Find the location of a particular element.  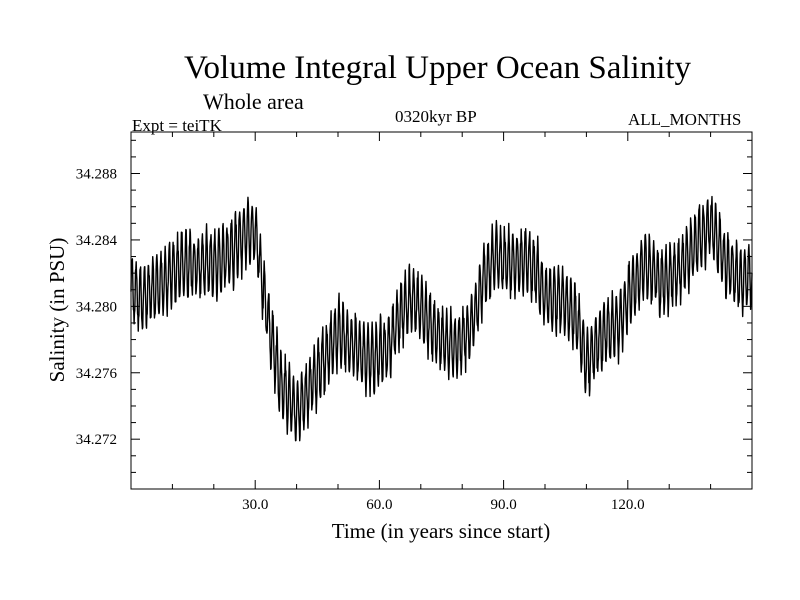

chart-subtitle: Whole area is located at coordinates (253, 101).